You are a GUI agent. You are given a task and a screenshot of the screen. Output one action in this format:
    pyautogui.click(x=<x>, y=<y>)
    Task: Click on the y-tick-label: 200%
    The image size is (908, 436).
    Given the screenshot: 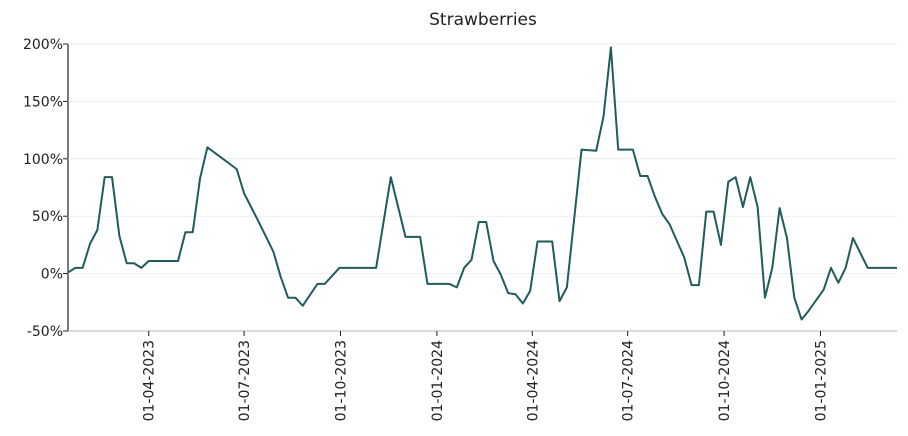 What is the action you would take?
    pyautogui.click(x=43, y=45)
    